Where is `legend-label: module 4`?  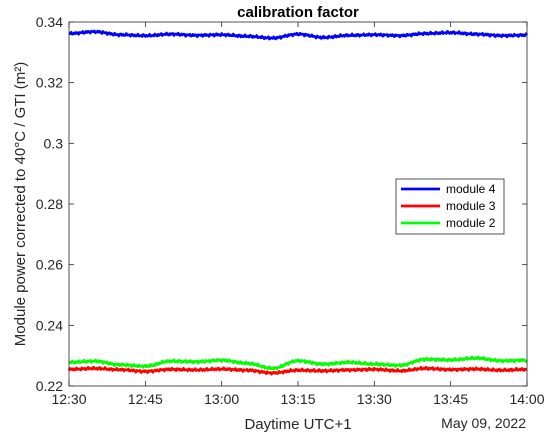
legend-label: module 4 is located at coordinates (471, 189).